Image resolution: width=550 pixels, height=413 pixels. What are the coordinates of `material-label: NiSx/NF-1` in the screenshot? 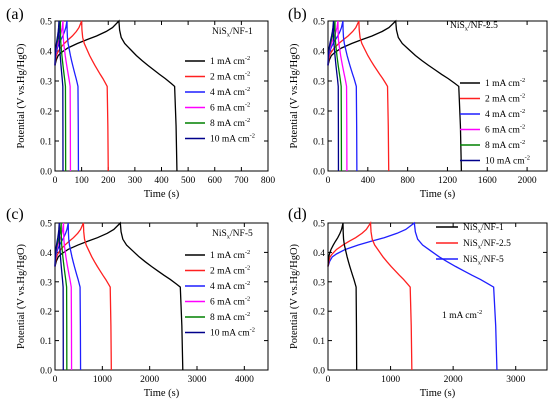 It's located at (232, 33).